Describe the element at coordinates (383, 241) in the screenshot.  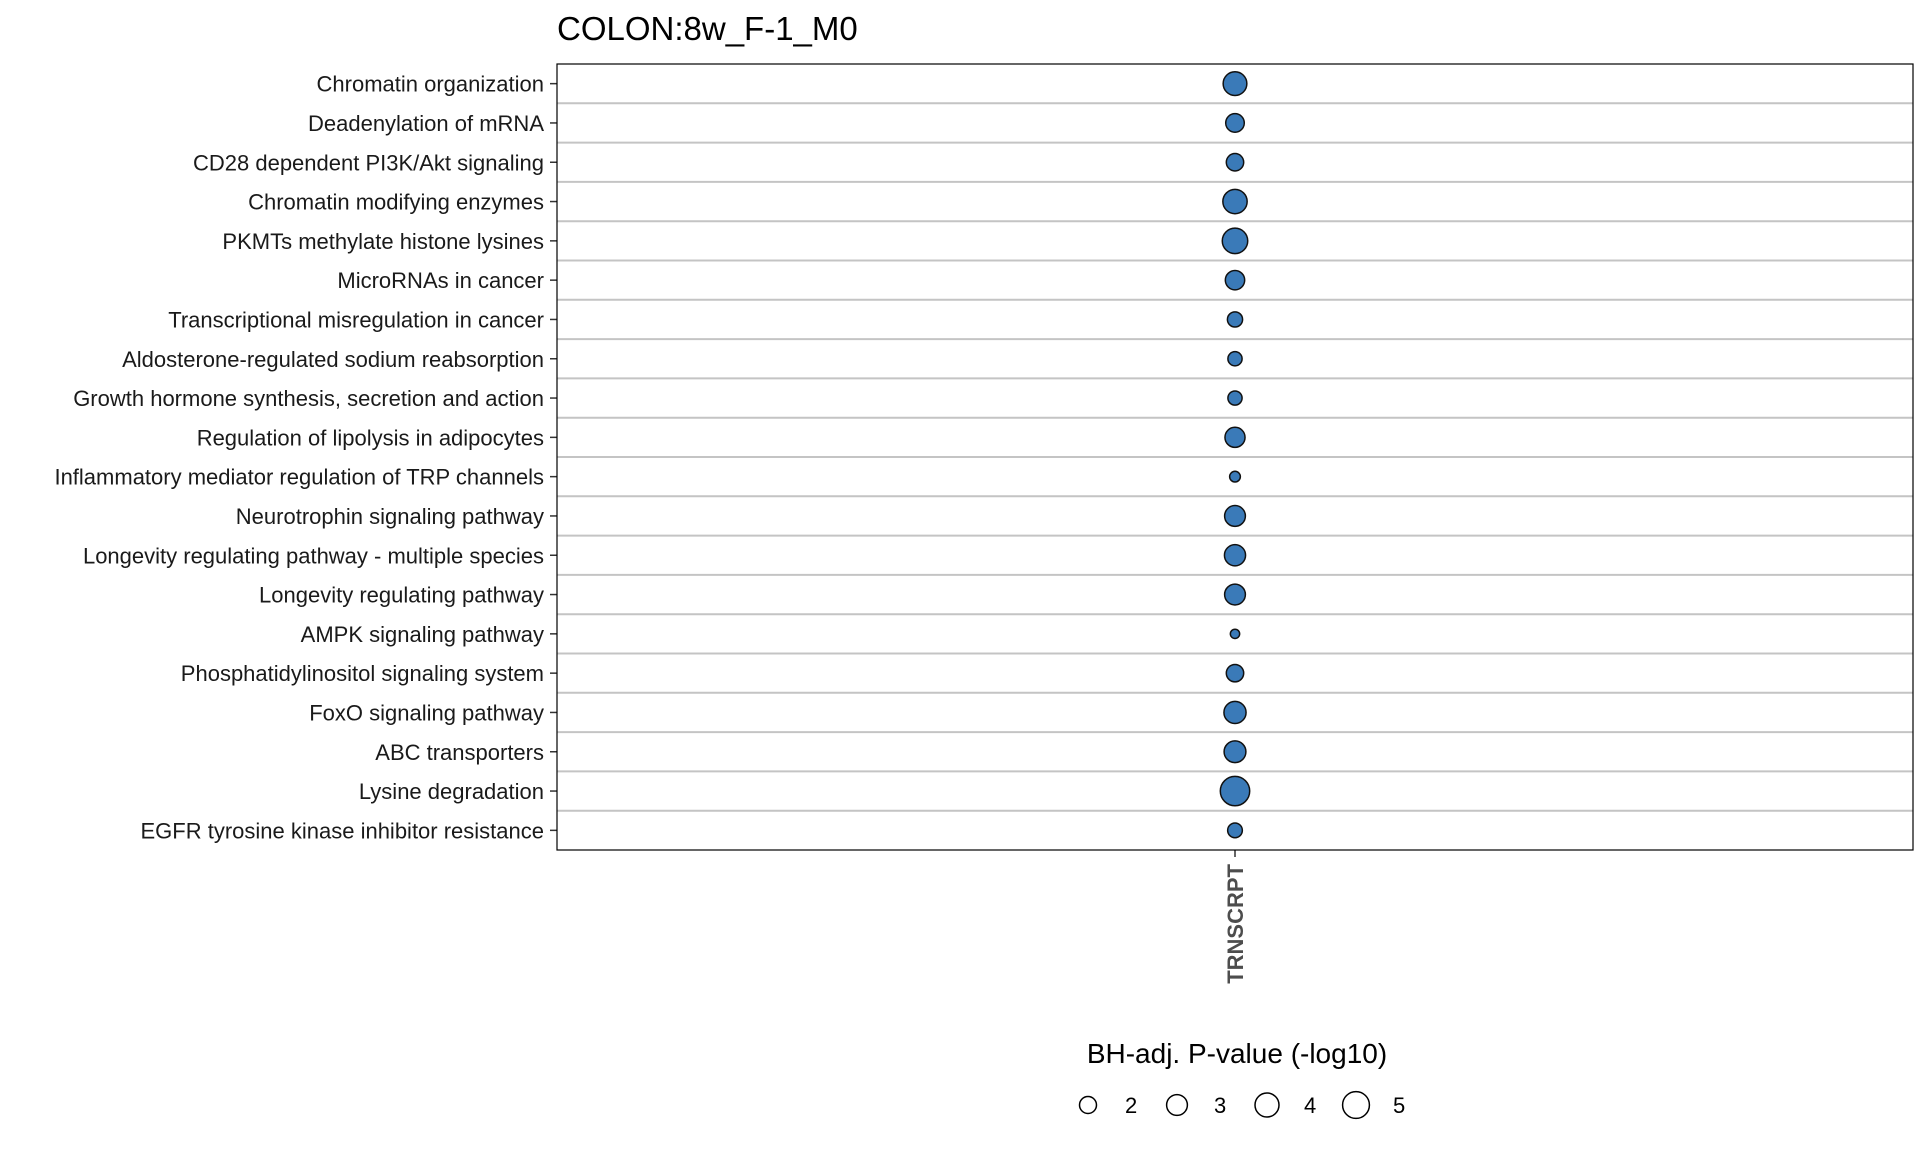
I see `y-tick-label: PKMTs methylate histone lysines` at that location.